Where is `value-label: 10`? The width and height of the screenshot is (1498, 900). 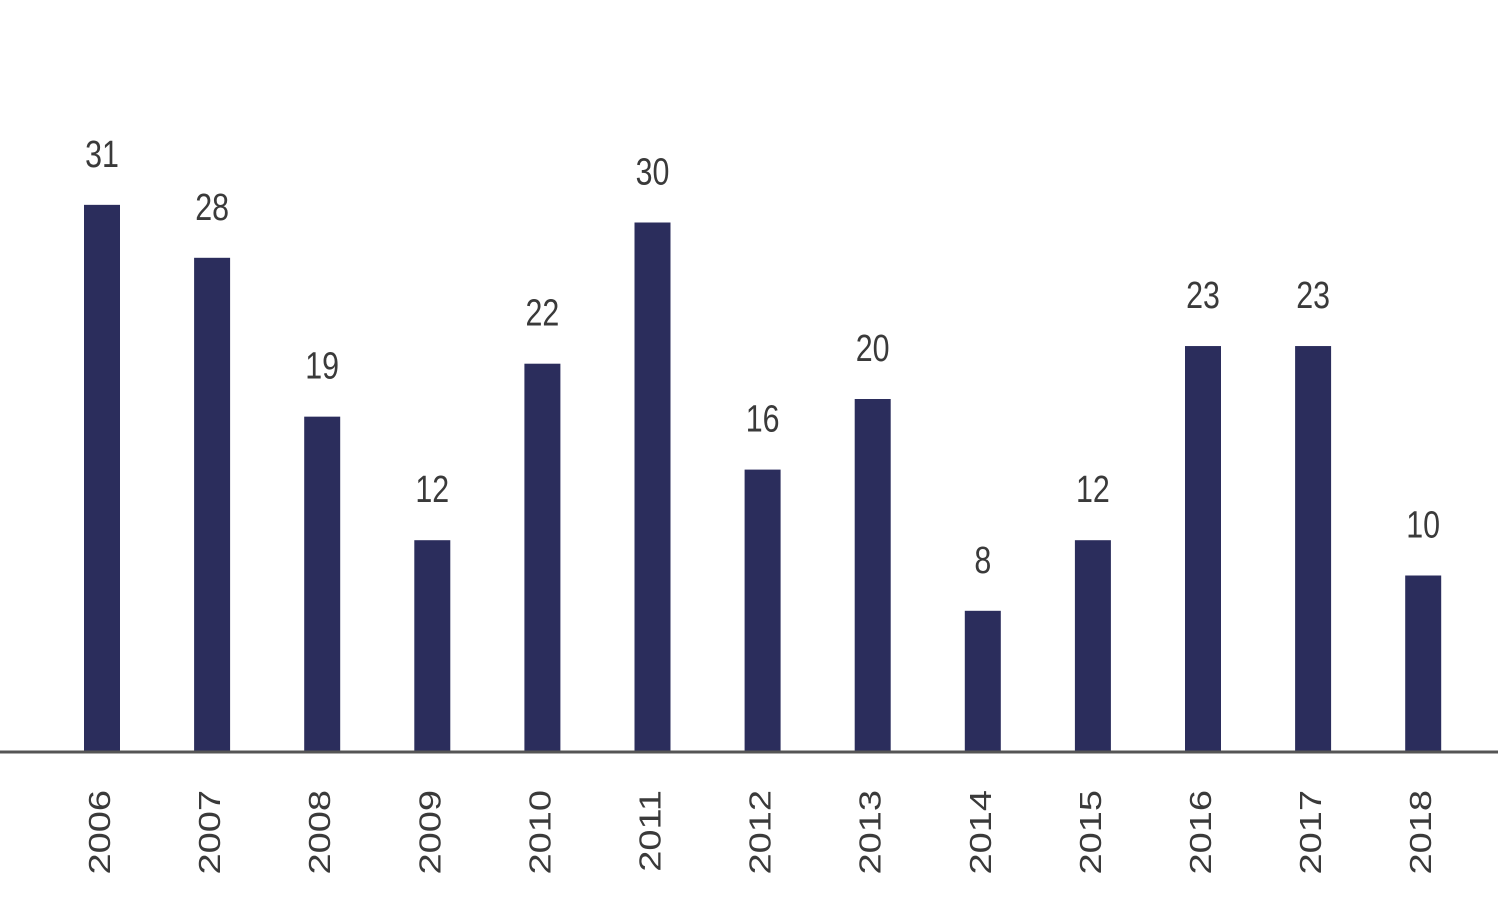
value-label: 10 is located at coordinates (1423, 525).